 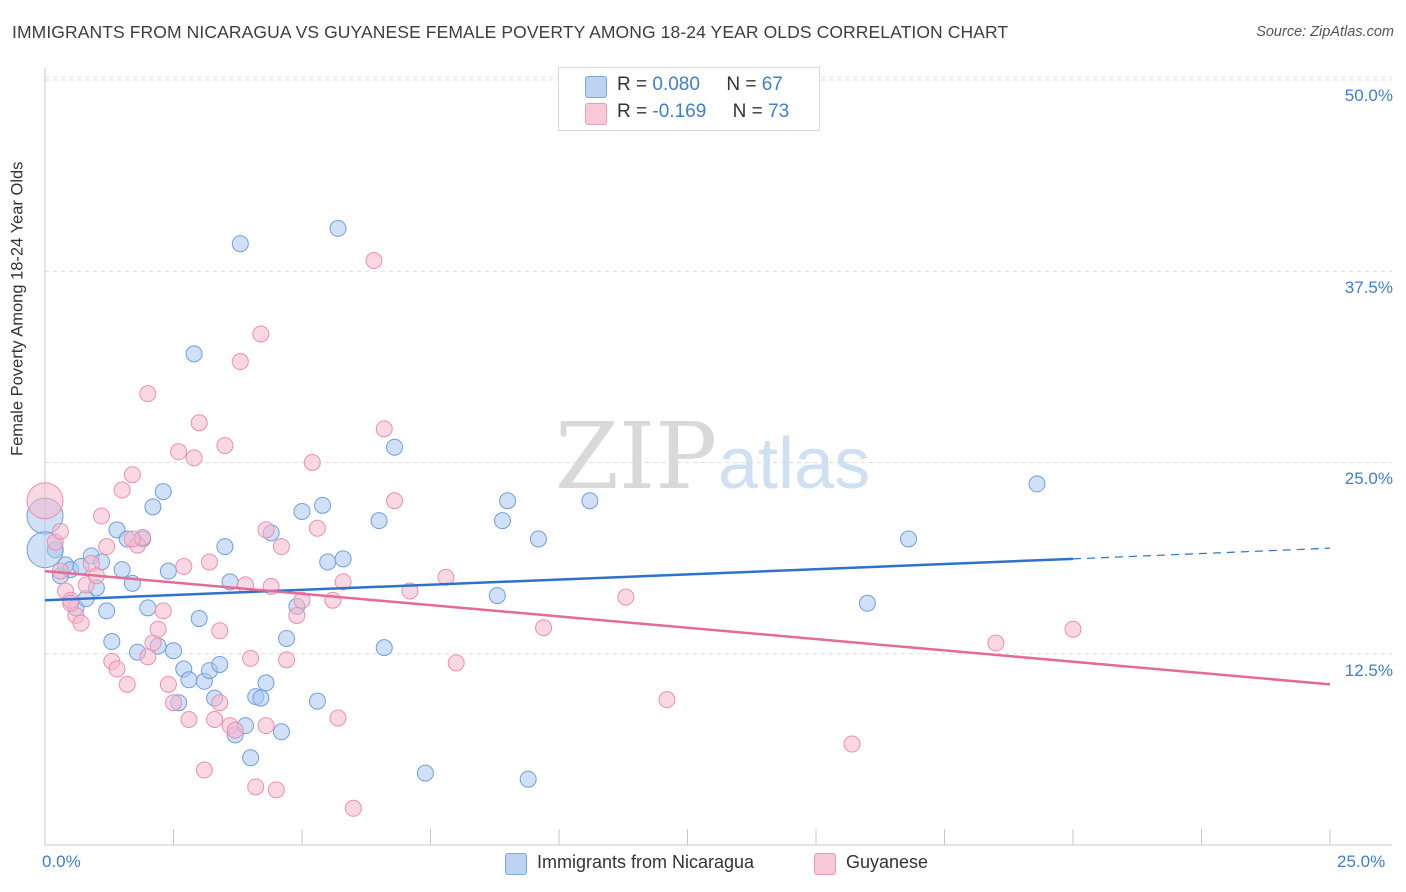 What do you see at coordinates (689, 99) in the screenshot?
I see `stats-legend: R = 0.080 N = 67 R = -0.169 N = 73` at bounding box center [689, 99].